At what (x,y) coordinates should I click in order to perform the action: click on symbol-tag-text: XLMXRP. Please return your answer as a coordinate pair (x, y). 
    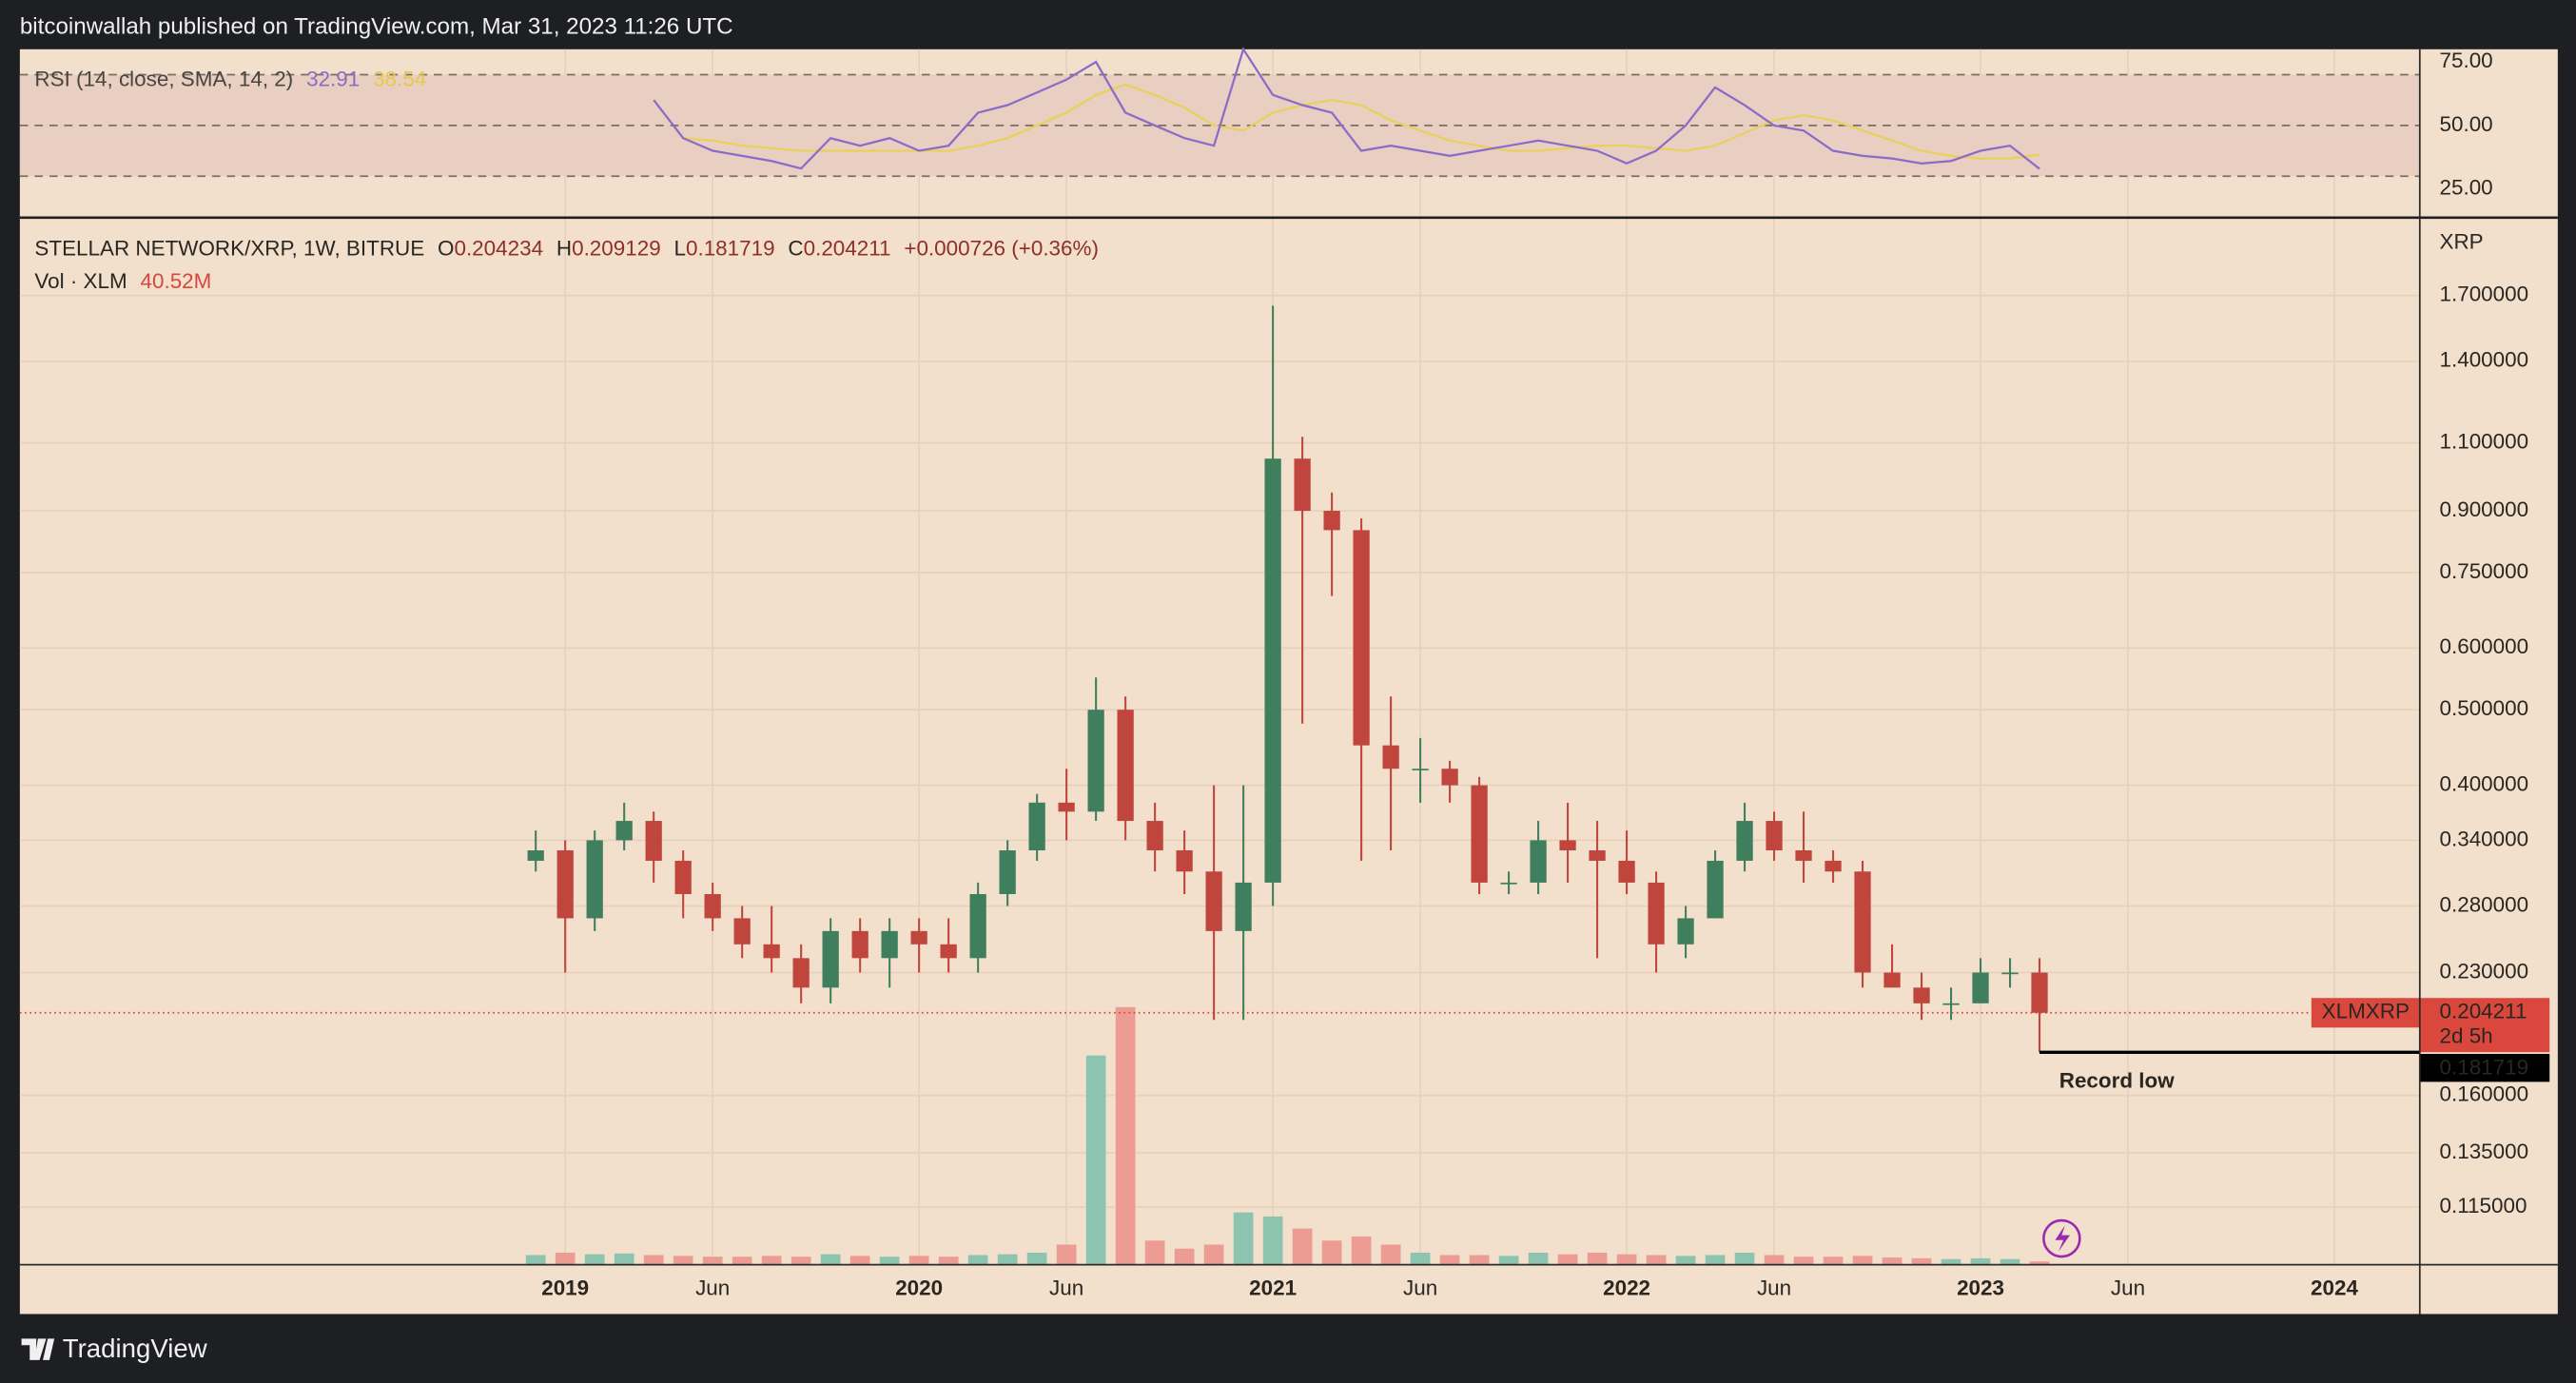
    Looking at the image, I should click on (2366, 1012).